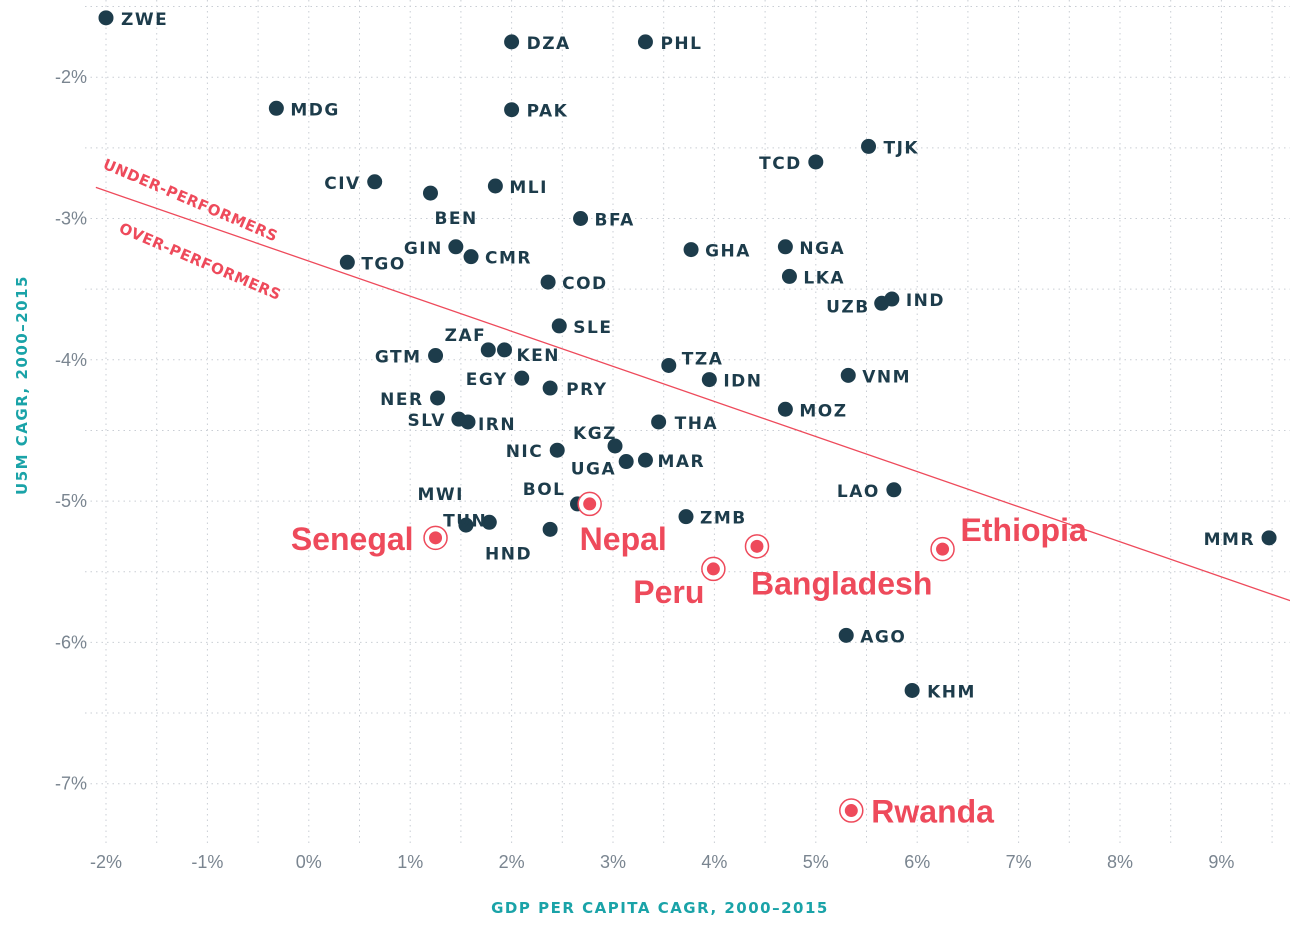 The height and width of the screenshot is (926, 1290). What do you see at coordinates (71, 642) in the screenshot?
I see `y-tick-label: -6%` at bounding box center [71, 642].